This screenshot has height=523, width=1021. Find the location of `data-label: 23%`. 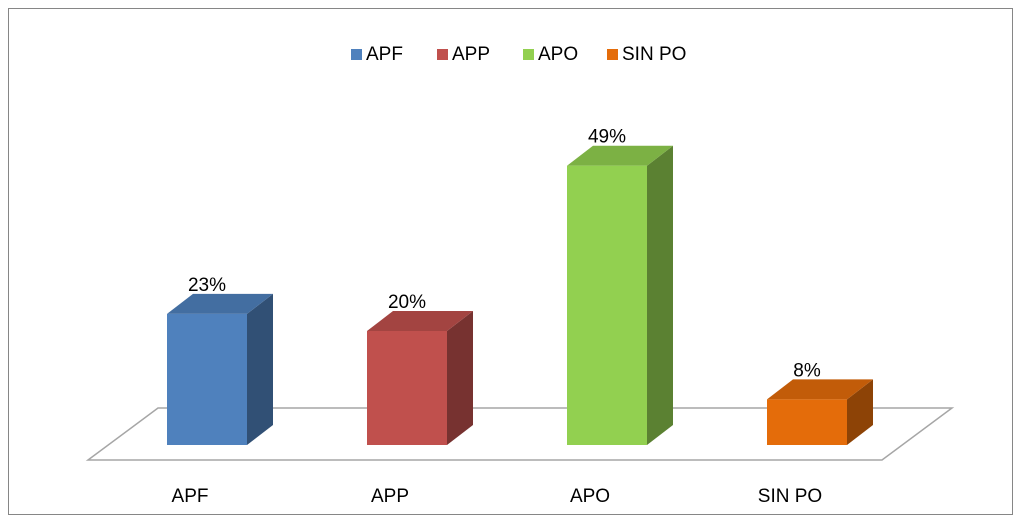

data-label: 23% is located at coordinates (207, 285).